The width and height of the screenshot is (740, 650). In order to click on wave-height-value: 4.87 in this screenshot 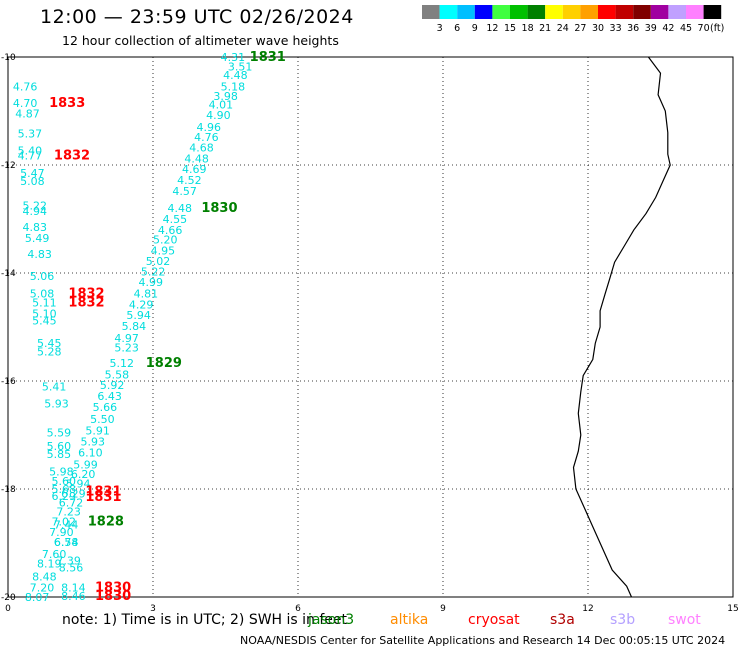, I will do `click(27, 114)`.